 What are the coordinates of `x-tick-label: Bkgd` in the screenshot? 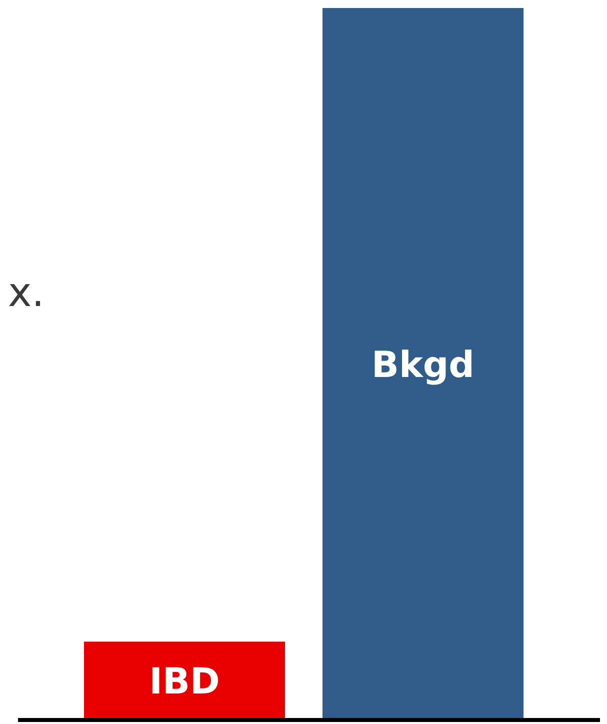 It's located at (423, 365).